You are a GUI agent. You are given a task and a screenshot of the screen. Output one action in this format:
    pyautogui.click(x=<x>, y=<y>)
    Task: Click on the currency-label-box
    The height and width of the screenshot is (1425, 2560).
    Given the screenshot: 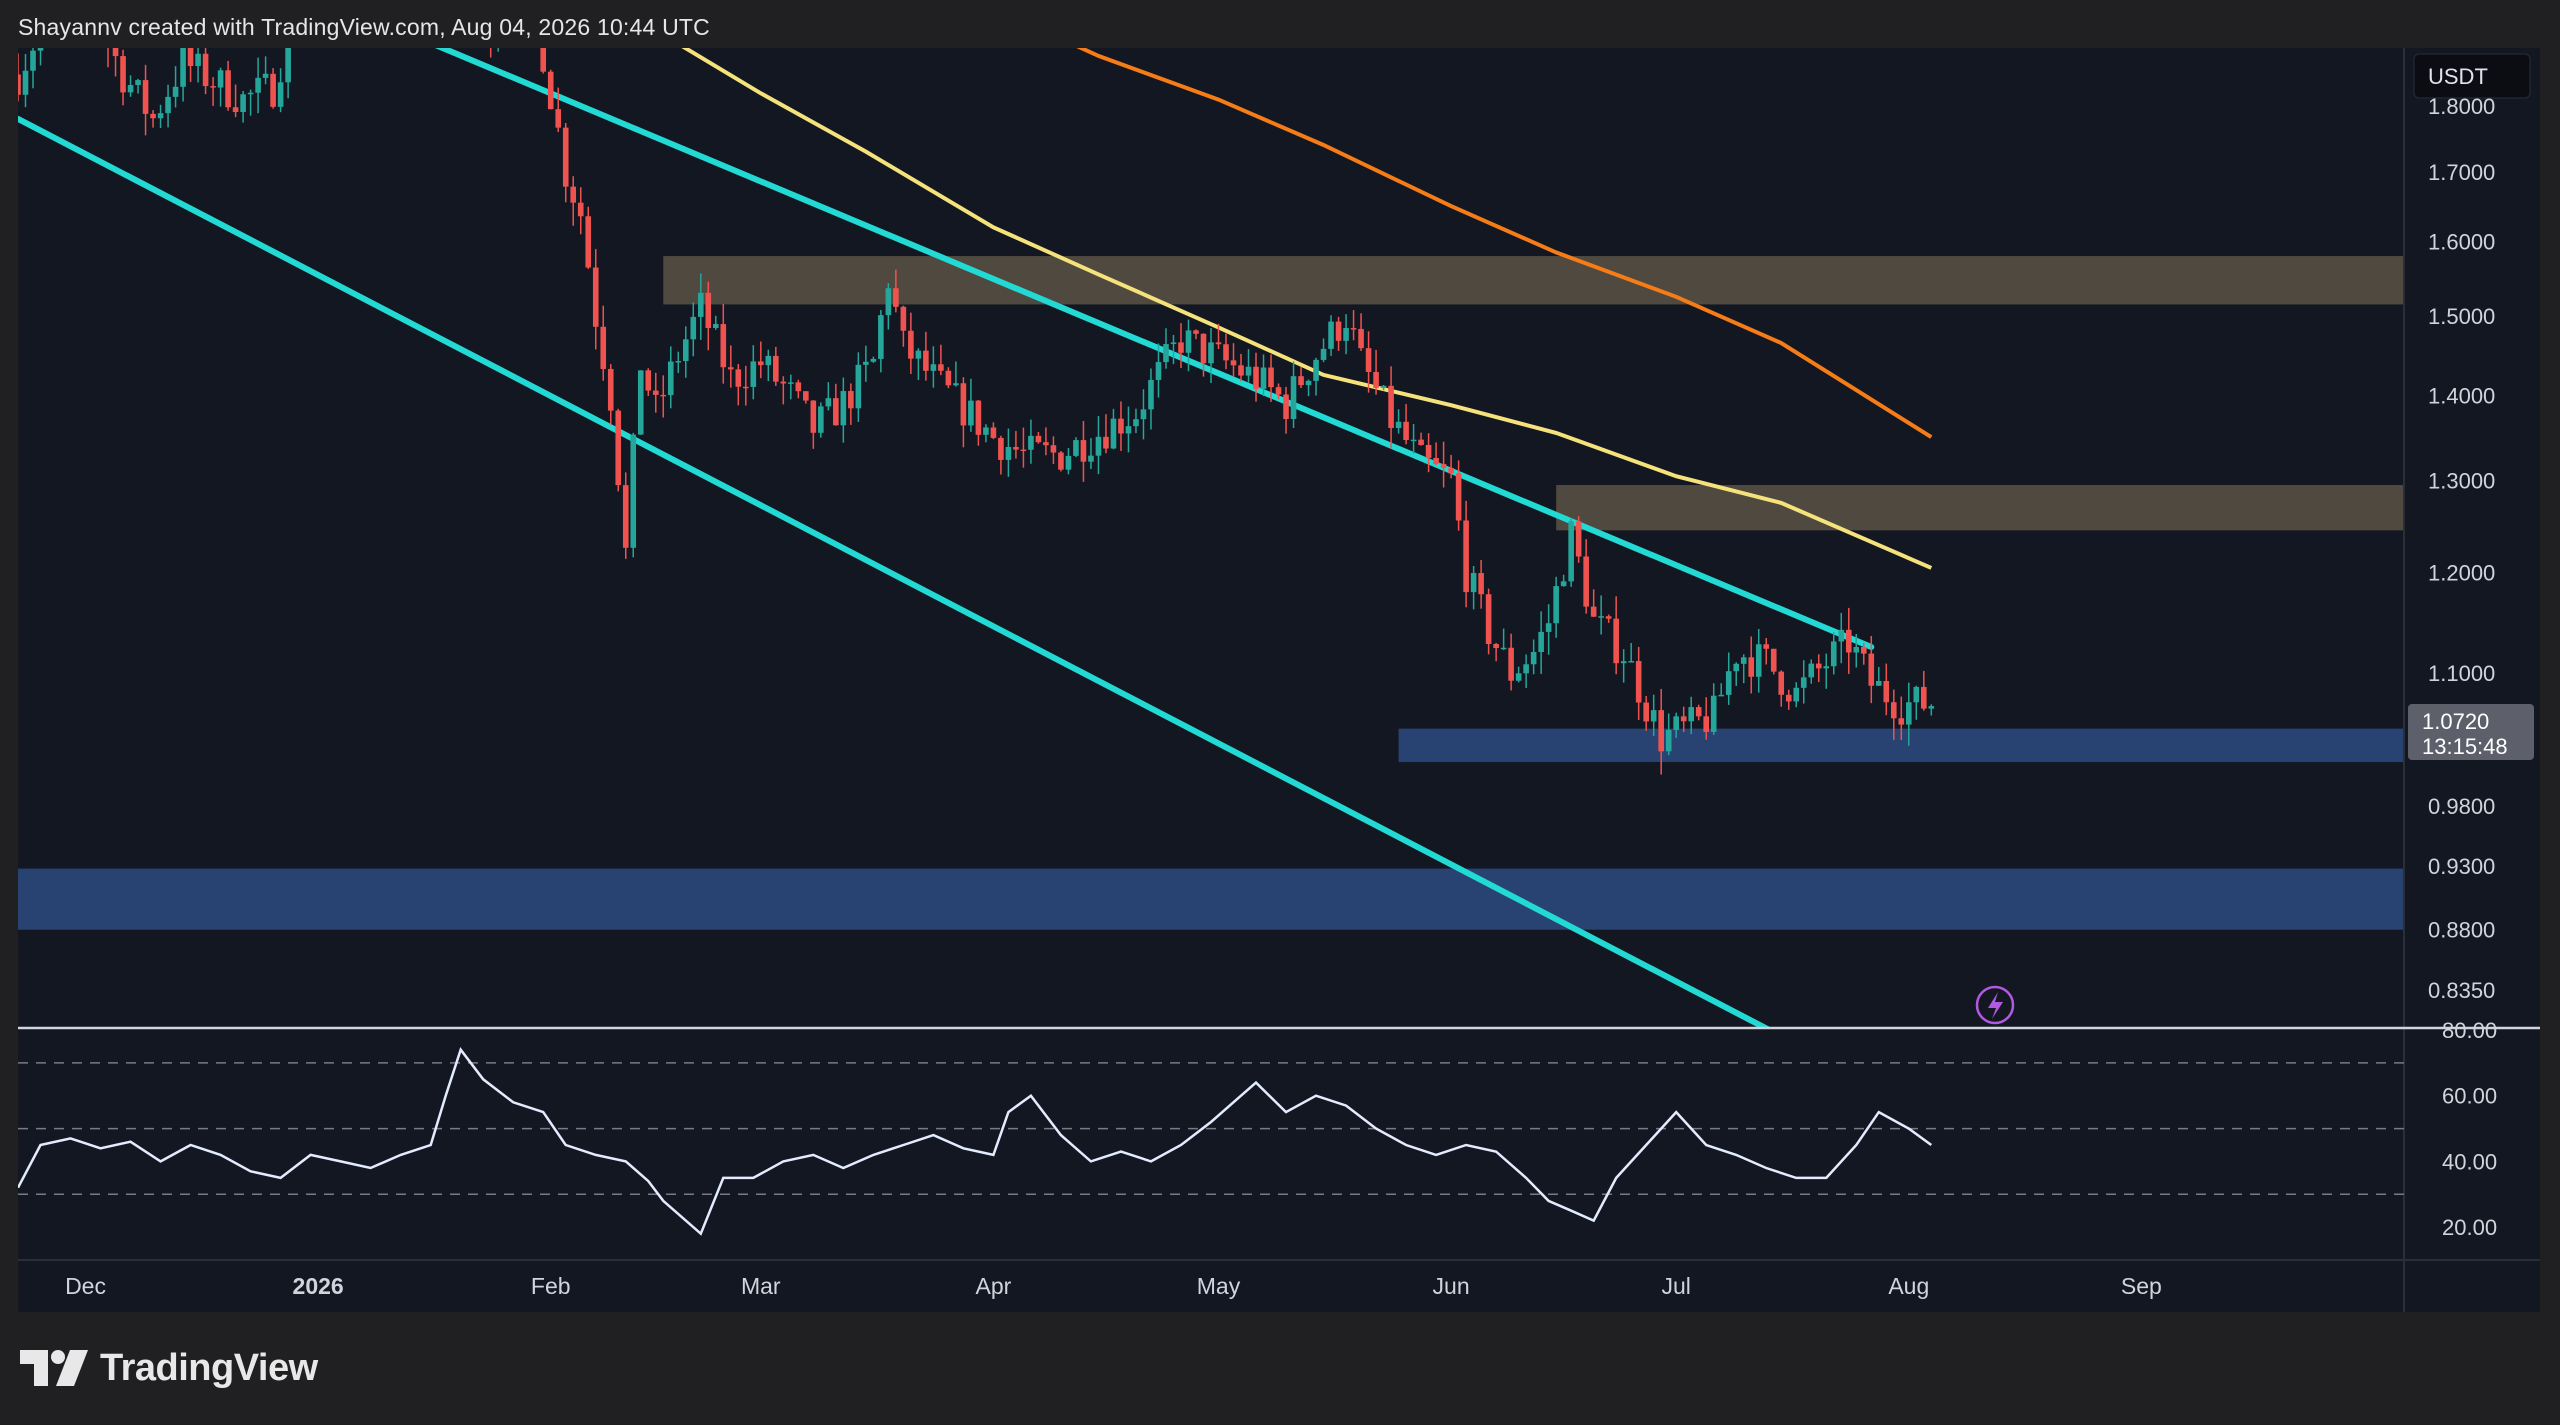 What is the action you would take?
    pyautogui.click(x=2472, y=76)
    